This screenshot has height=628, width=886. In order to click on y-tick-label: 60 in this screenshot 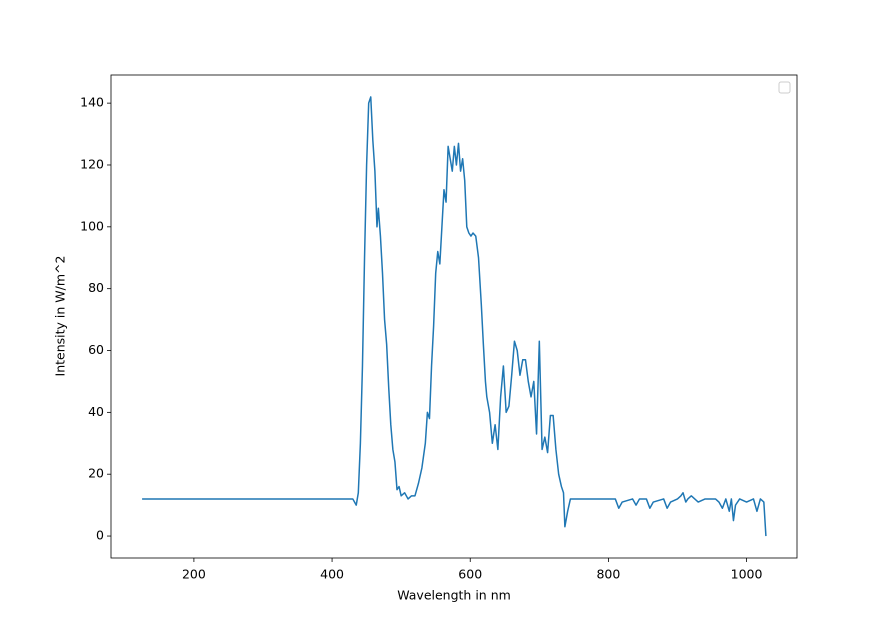, I will do `click(96, 349)`.